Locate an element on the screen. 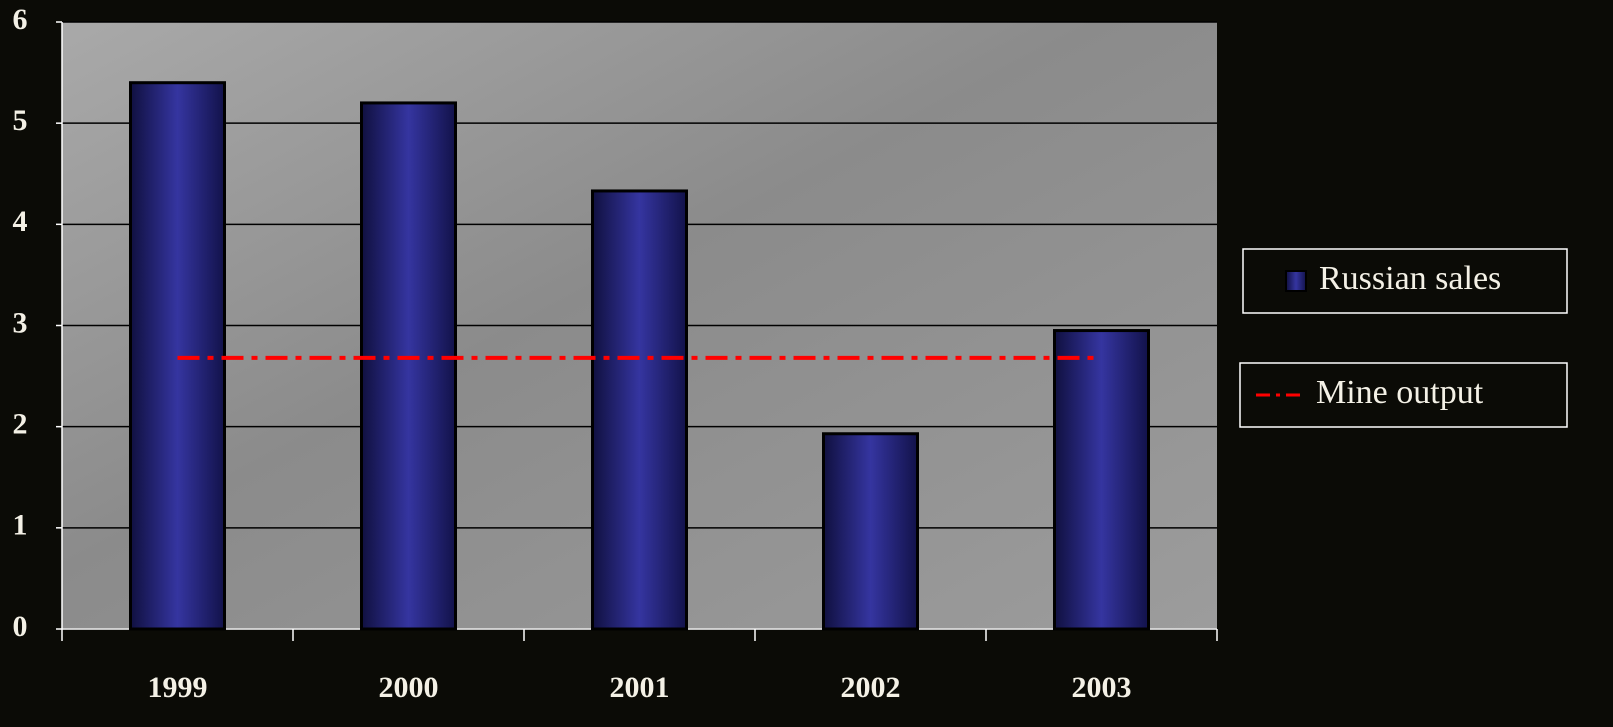  y-tick-label: 0 is located at coordinates (20, 626).